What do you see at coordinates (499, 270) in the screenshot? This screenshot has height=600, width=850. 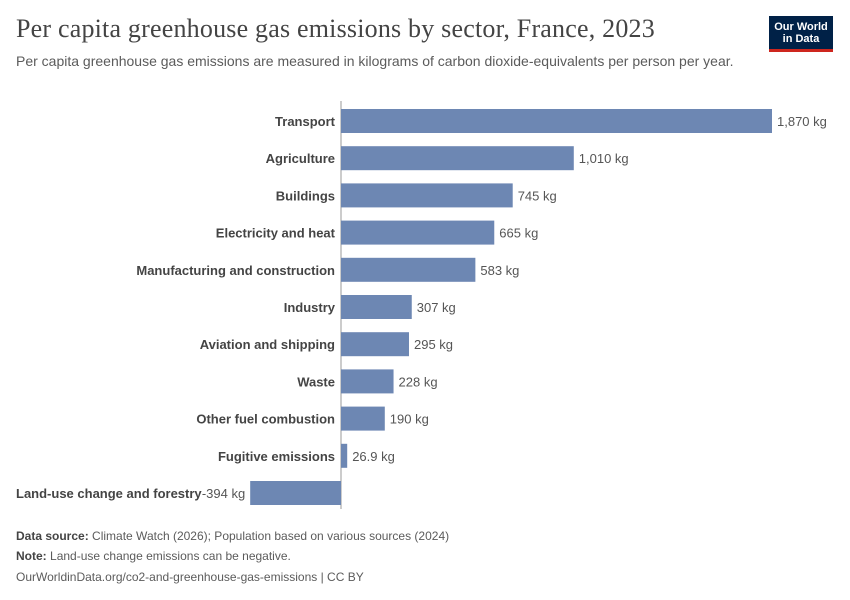 I see `value-label: 583 kg` at bounding box center [499, 270].